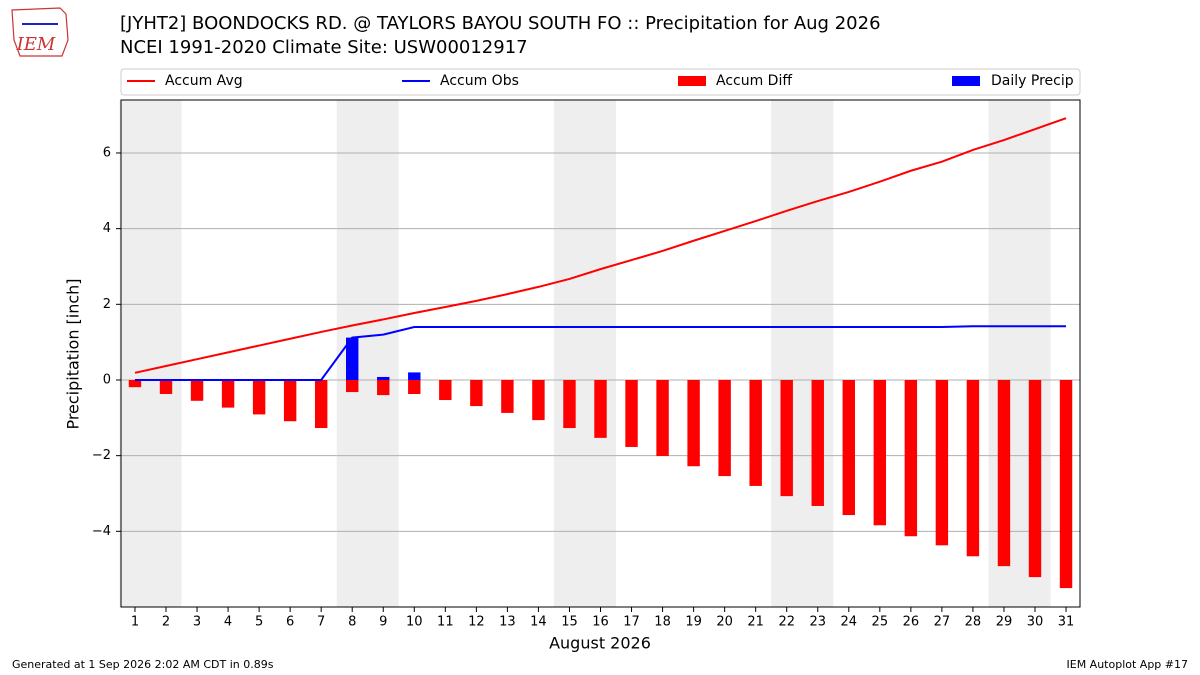 The height and width of the screenshot is (675, 1200). What do you see at coordinates (101, 455) in the screenshot?
I see `y-tick-label: −2` at bounding box center [101, 455].